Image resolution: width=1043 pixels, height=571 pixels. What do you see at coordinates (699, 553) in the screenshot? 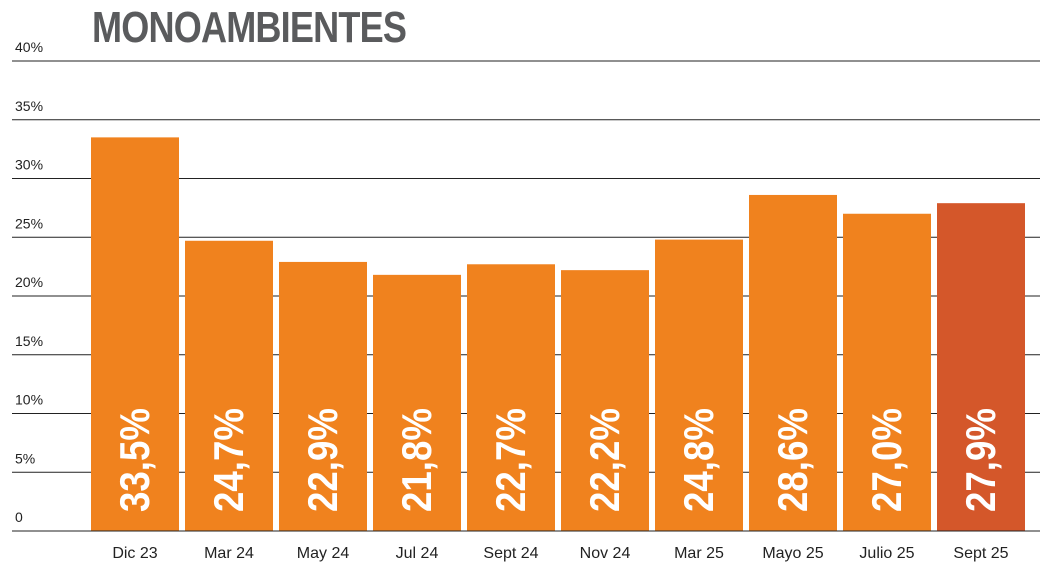
I see `x-tick-label: Mar 25` at bounding box center [699, 553].